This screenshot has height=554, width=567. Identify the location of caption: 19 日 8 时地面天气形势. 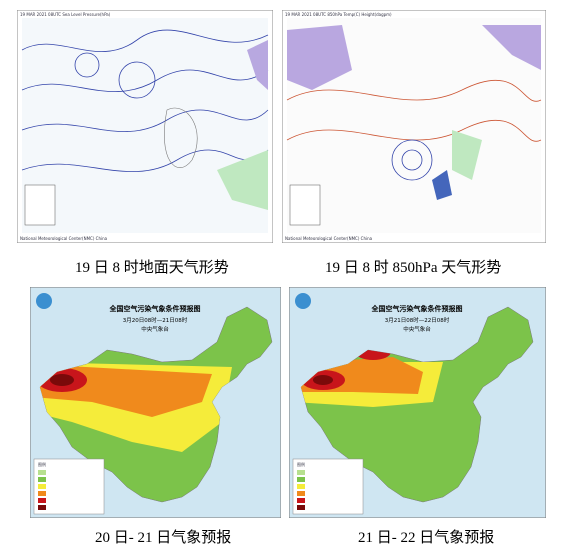
(152, 268).